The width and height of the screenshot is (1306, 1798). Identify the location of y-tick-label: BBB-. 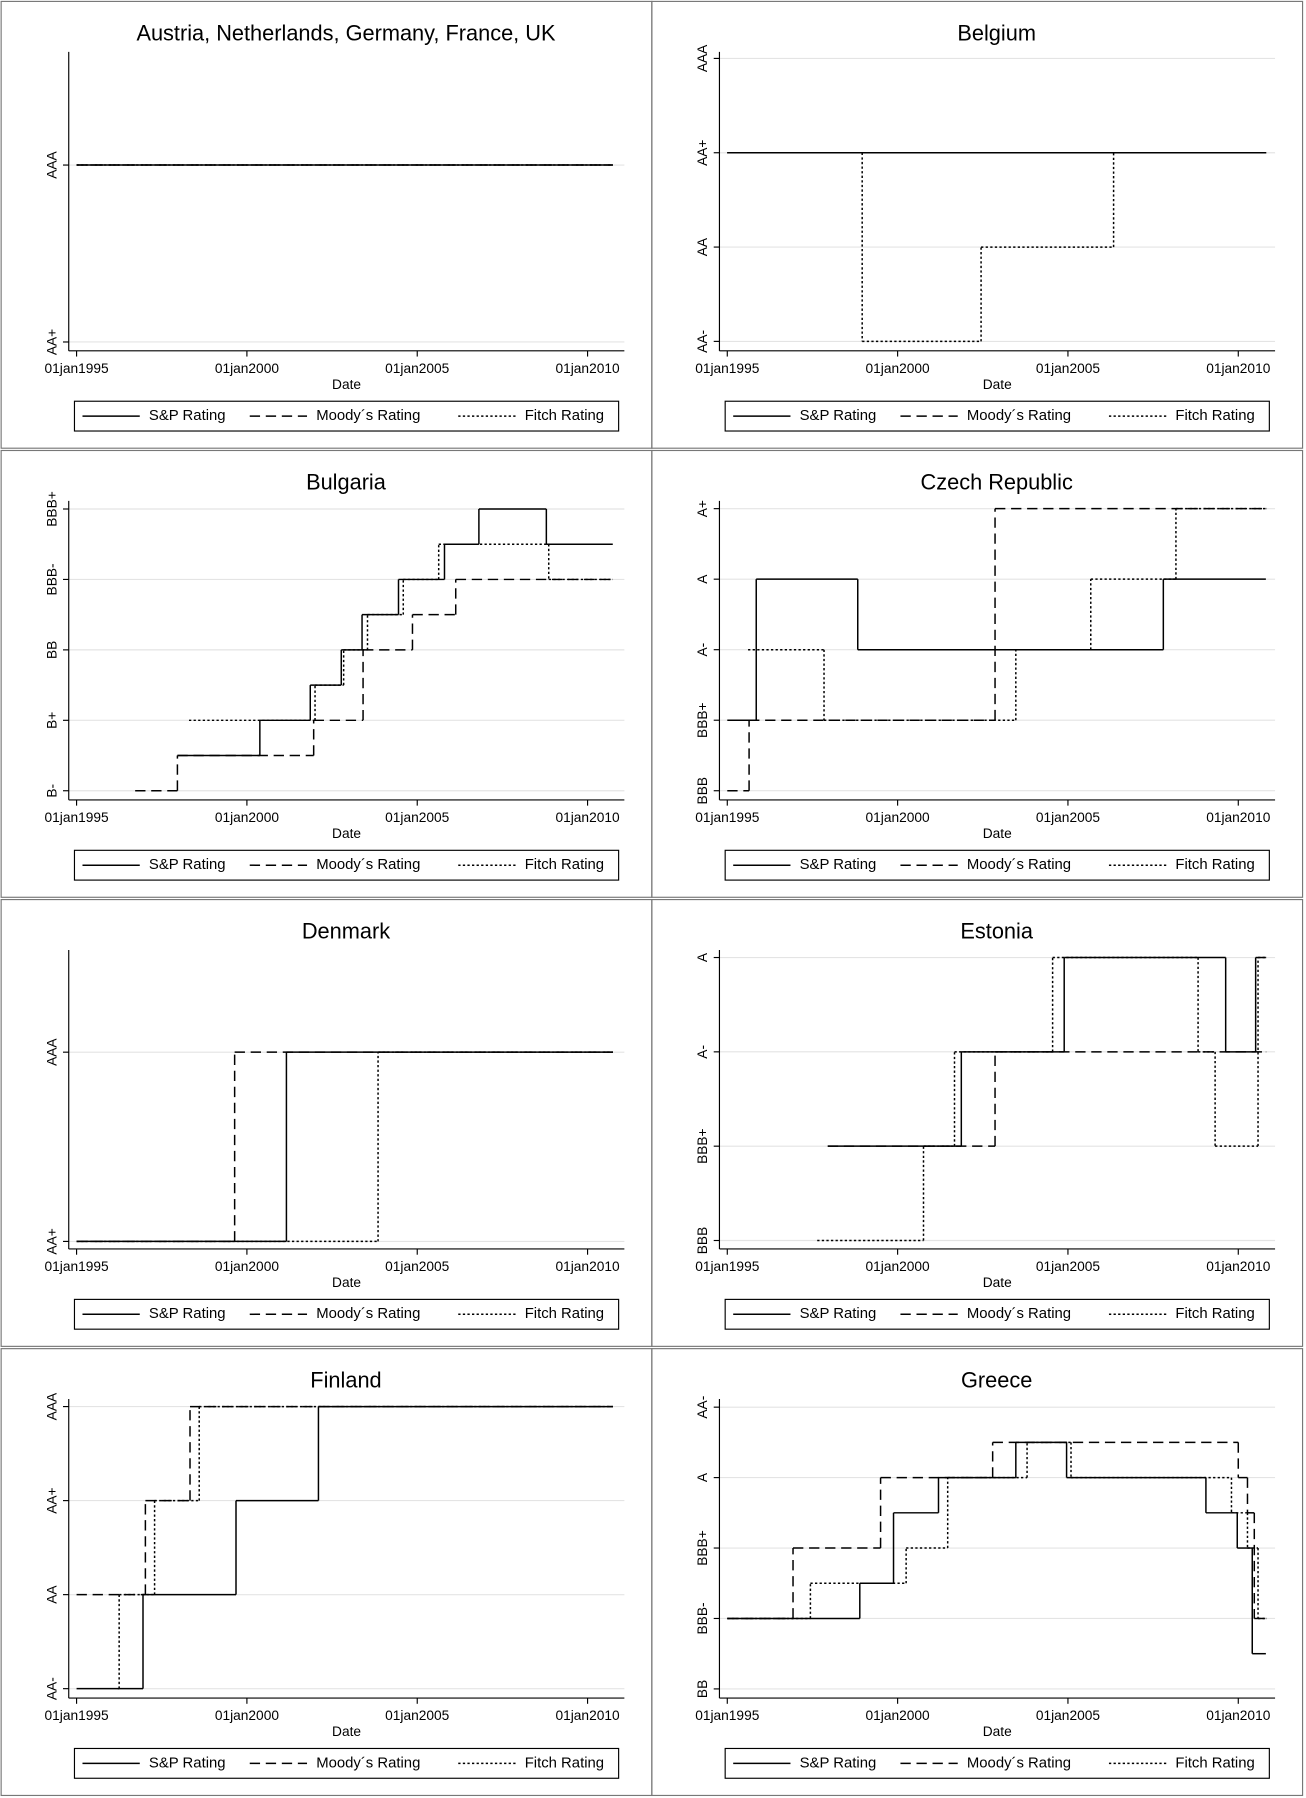
(702, 1618).